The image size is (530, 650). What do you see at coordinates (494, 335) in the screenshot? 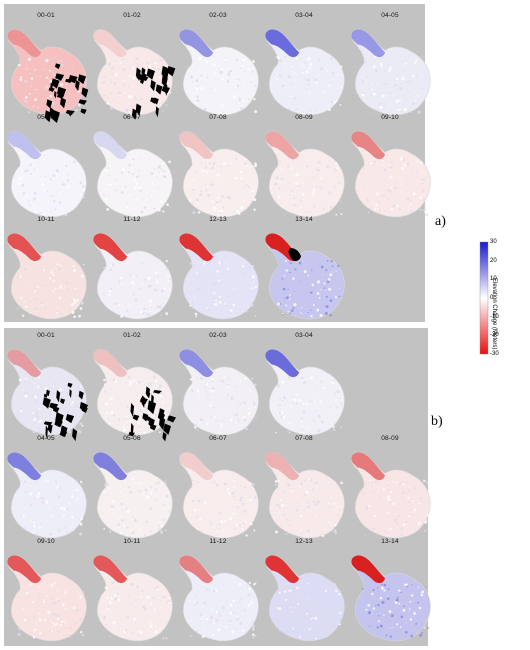
I see `legend-tick-label: -20` at bounding box center [494, 335].